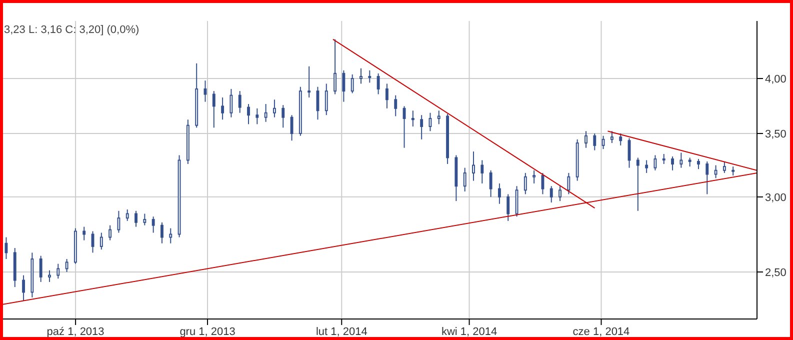 Image resolution: width=793 pixels, height=340 pixels. Describe the element at coordinates (775, 272) in the screenshot. I see `y-tick-label: 2,50` at that location.